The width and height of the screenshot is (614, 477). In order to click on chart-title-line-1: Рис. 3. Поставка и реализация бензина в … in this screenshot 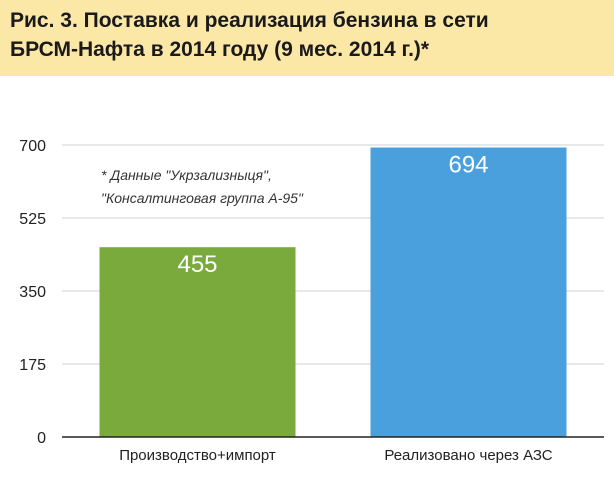, I will do `click(249, 20)`.